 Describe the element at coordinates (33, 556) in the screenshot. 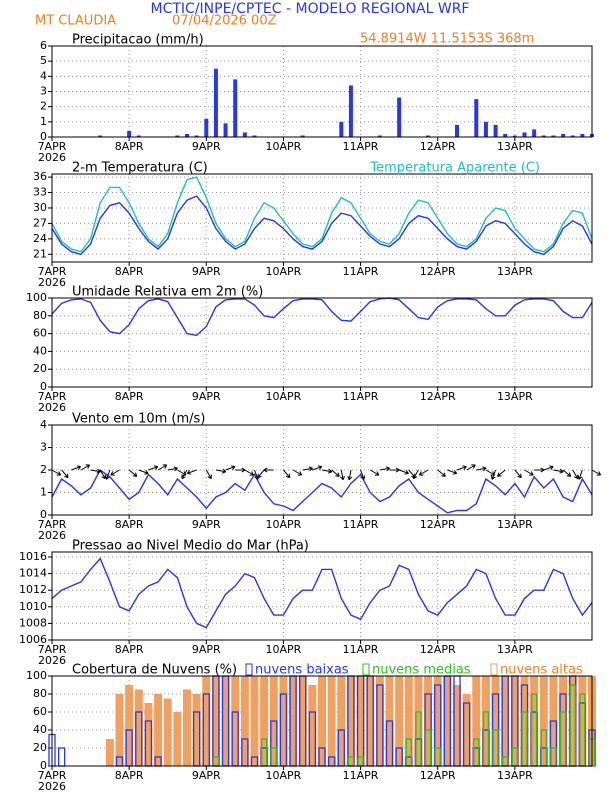

I see `y-tick-label: 1016` at that location.